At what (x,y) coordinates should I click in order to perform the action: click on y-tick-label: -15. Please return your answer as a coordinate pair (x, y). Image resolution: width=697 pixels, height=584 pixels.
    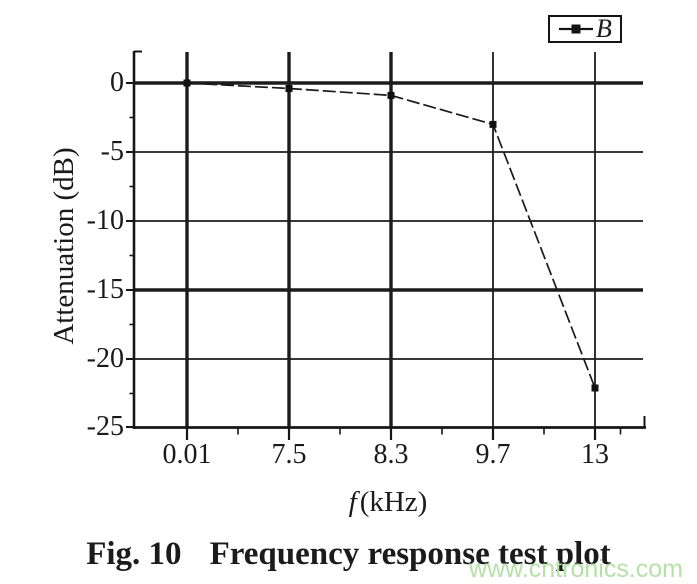
    Looking at the image, I should click on (105, 289).